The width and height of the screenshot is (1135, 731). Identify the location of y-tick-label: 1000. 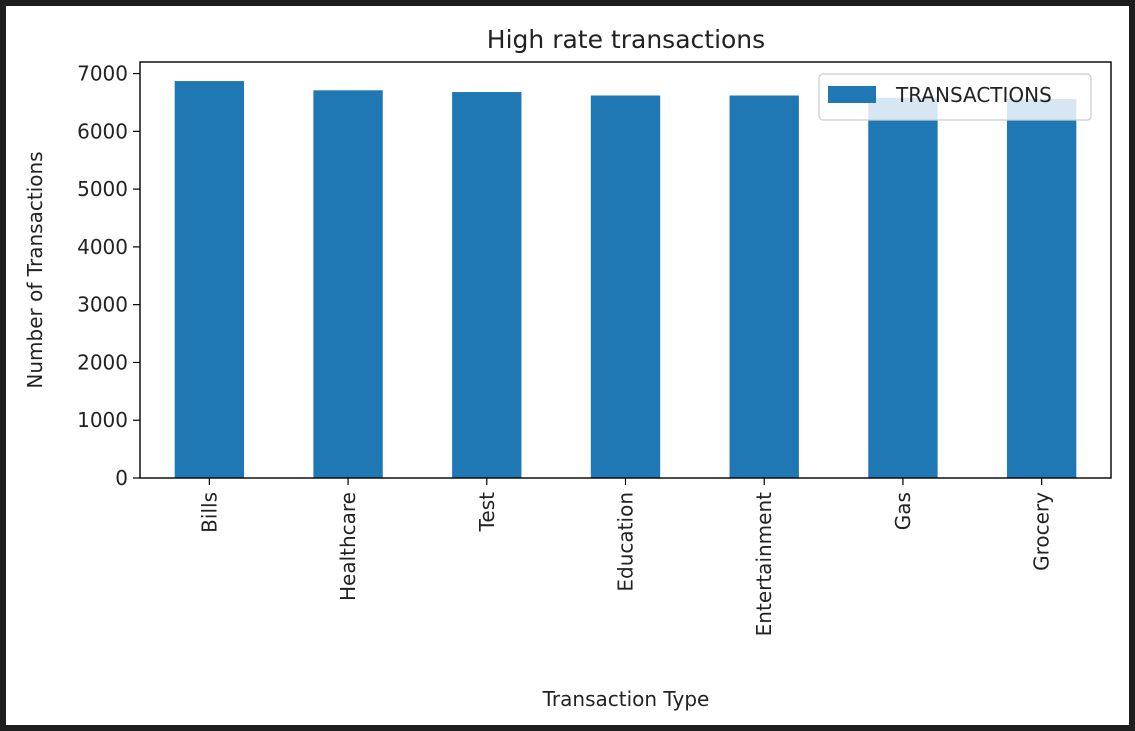
(102, 420).